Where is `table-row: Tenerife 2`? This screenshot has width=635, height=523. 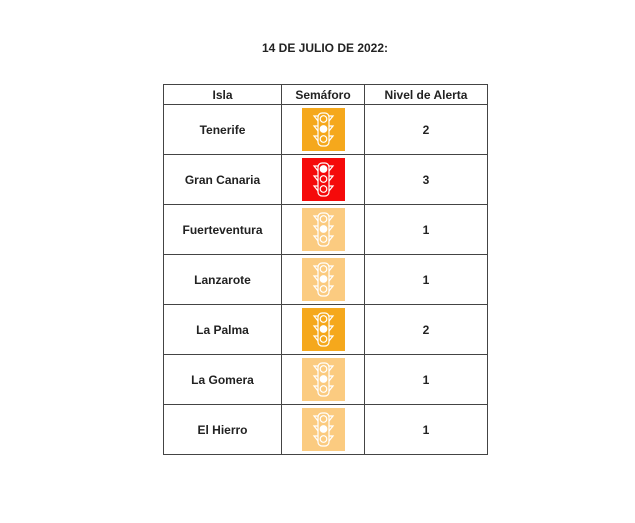 table-row: Tenerife 2 is located at coordinates (325, 129).